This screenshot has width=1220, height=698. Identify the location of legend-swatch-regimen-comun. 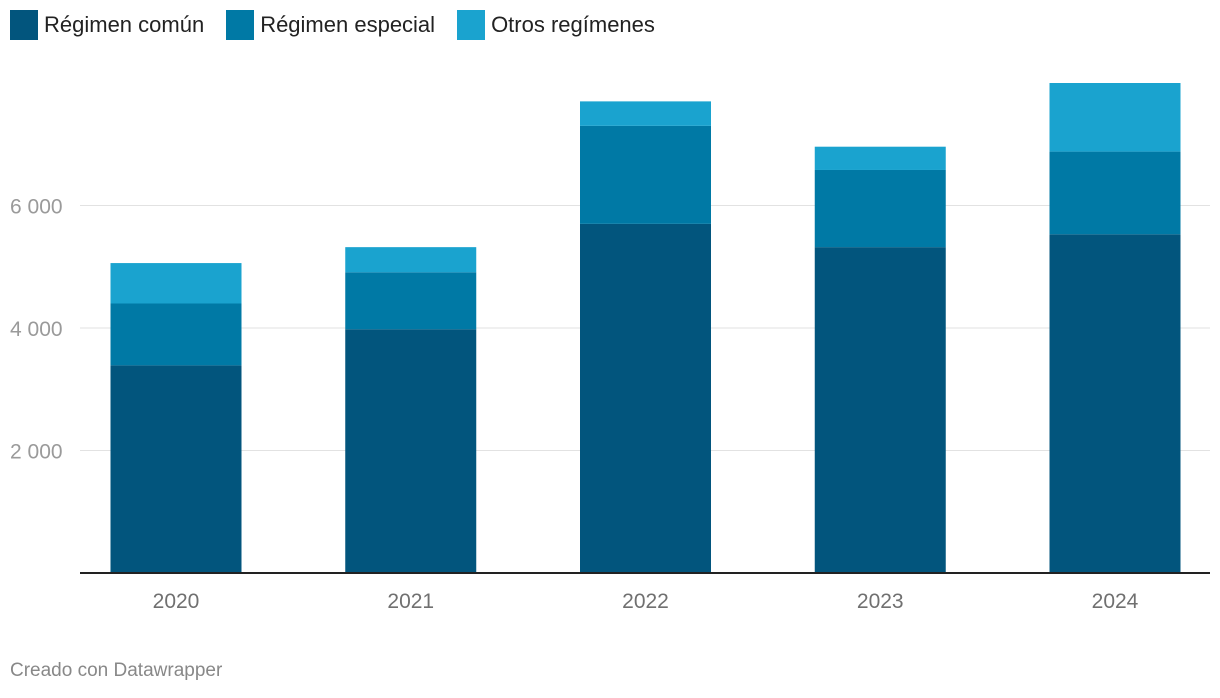
(24, 25).